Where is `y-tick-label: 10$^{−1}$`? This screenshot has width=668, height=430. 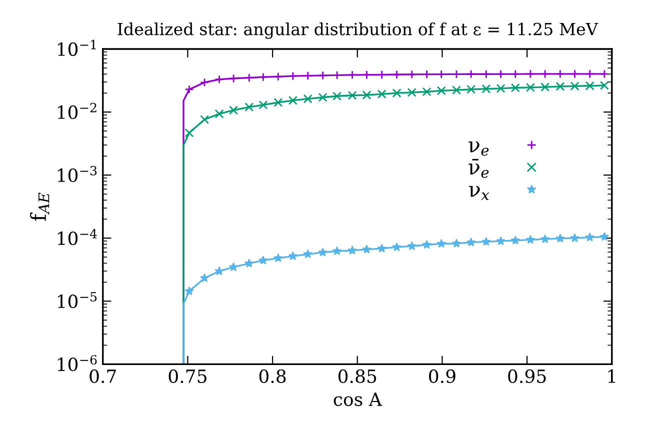 y-tick-label: 10$^{−1}$ is located at coordinates (77, 48).